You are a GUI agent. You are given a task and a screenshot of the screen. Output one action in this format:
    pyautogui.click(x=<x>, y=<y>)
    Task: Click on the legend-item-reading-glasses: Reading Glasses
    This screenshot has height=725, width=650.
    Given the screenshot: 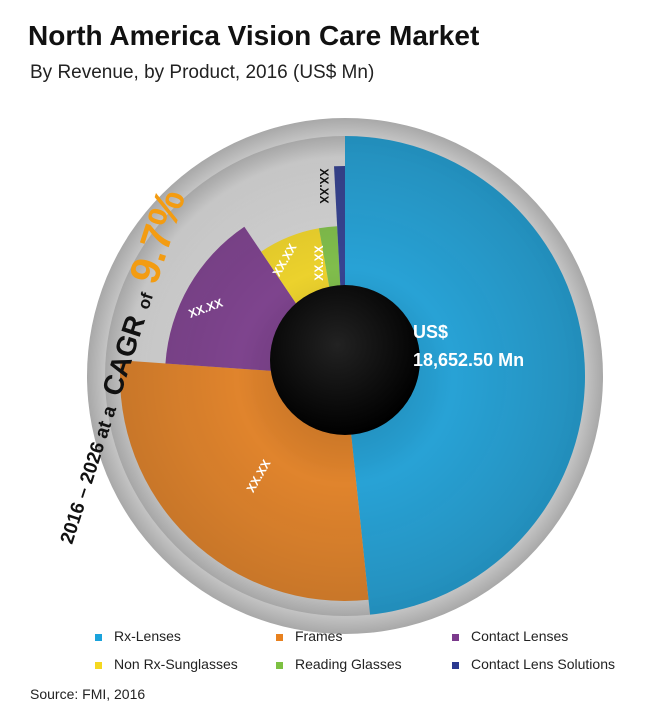 What is the action you would take?
    pyautogui.click(x=339, y=664)
    